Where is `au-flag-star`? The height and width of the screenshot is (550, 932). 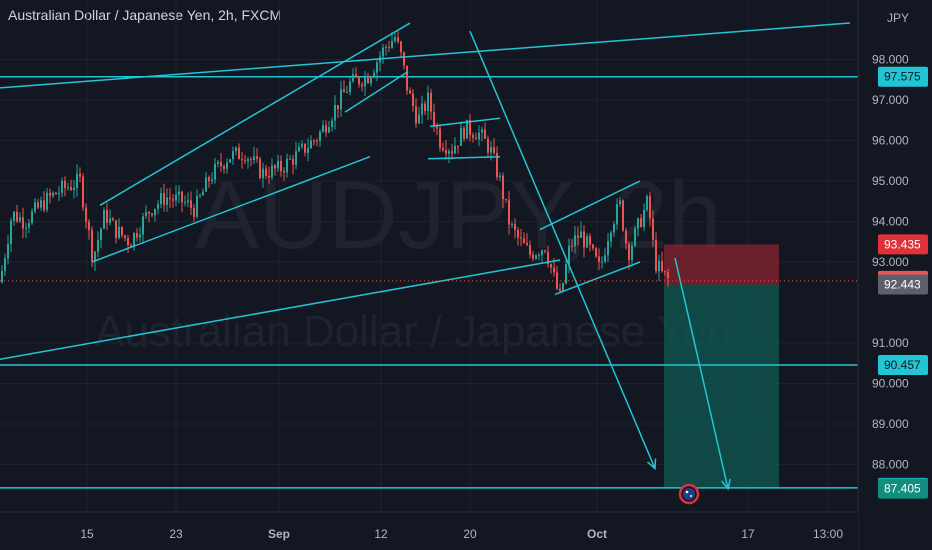
au-flag-star is located at coordinates (687, 492).